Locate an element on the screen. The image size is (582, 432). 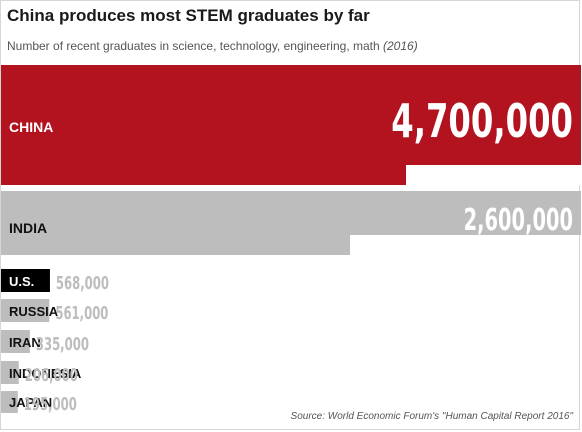
category-label-india: INDIA is located at coordinates (28, 228).